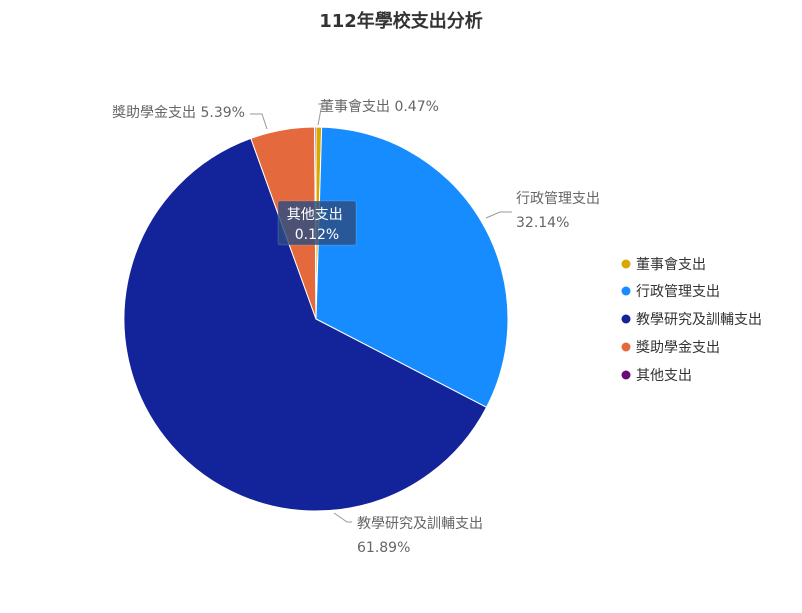 This screenshot has height=613, width=802. Describe the element at coordinates (542, 223) in the screenshot. I see `slice-label-admin-percent: 32.14%` at that location.